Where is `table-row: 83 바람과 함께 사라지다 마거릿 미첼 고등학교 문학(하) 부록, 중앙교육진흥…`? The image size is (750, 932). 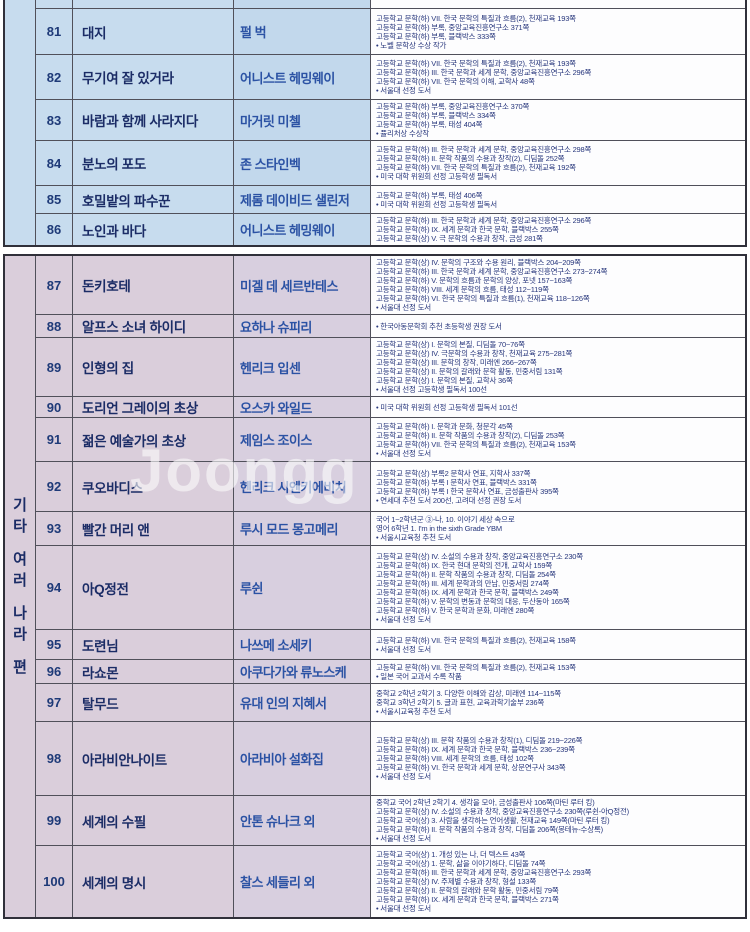 table-row: 83 바람과 함께 사라지다 마거릿 미첼 고등학교 문학(하) 부록, 중앙교육진흥… is located at coordinates (390, 119).